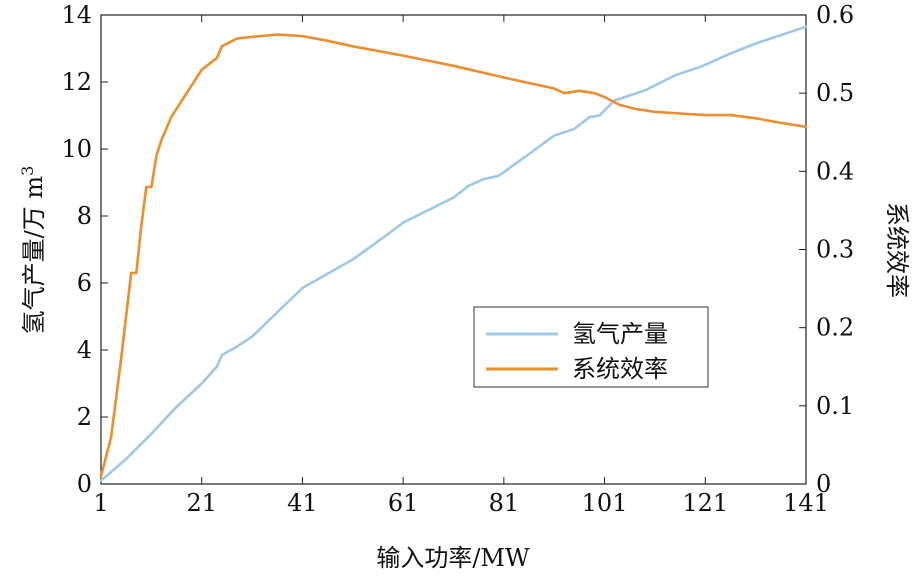  I want to click on y-right-tick-label: 0, so click(823, 484).